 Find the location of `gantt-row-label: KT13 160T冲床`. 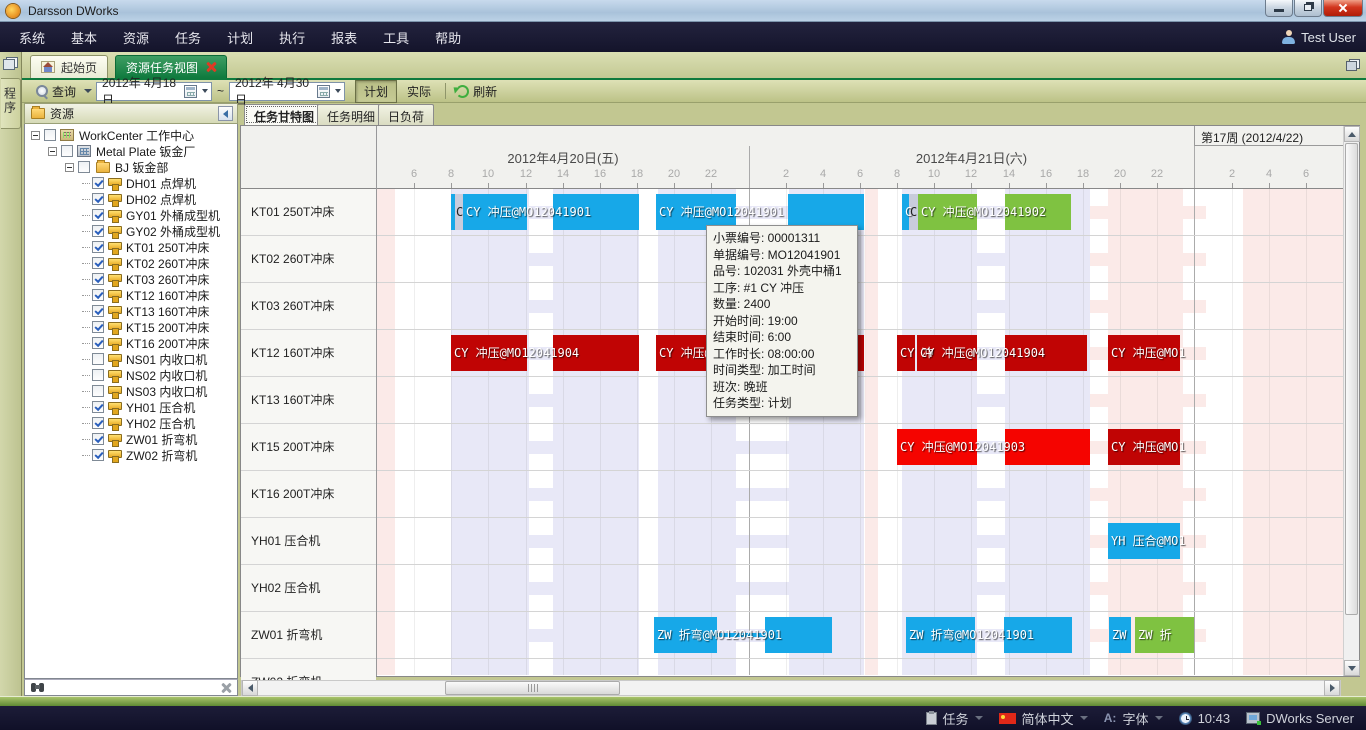

gantt-row-label: KT13 160T冲床 is located at coordinates (308, 400).